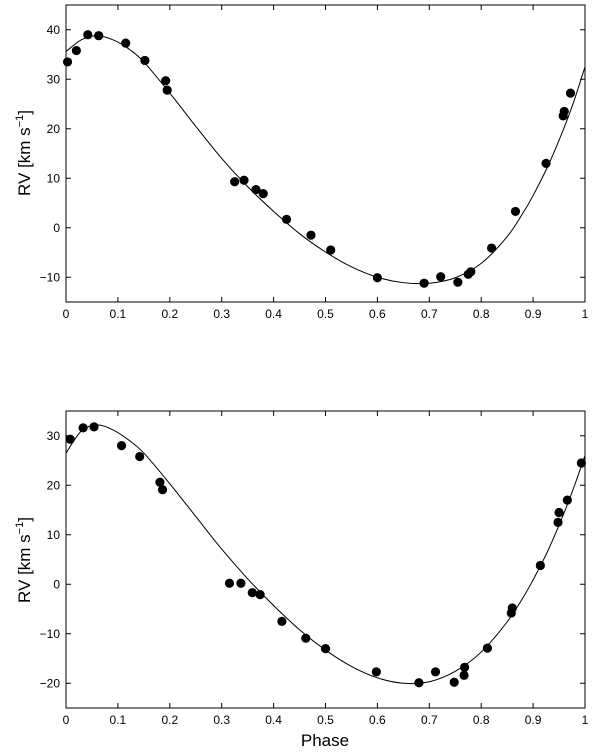 The width and height of the screenshot is (596, 754). I want to click on x-axis-label: Phase, so click(325, 740).